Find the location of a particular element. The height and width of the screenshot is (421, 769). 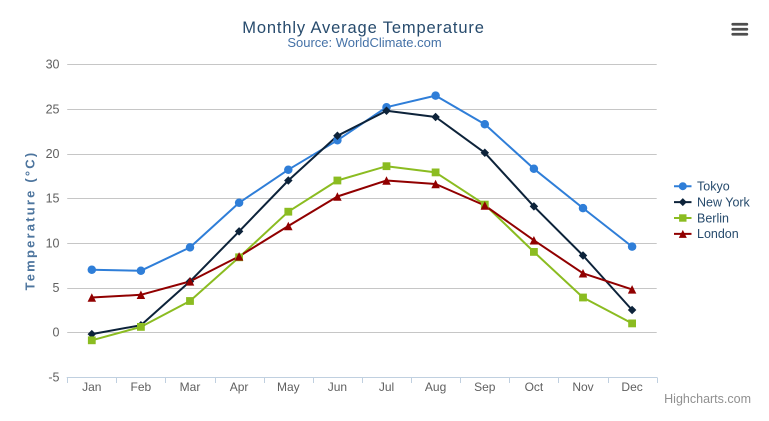

svg-text: Monthly Average Temperature is located at coordinates (363, 28).